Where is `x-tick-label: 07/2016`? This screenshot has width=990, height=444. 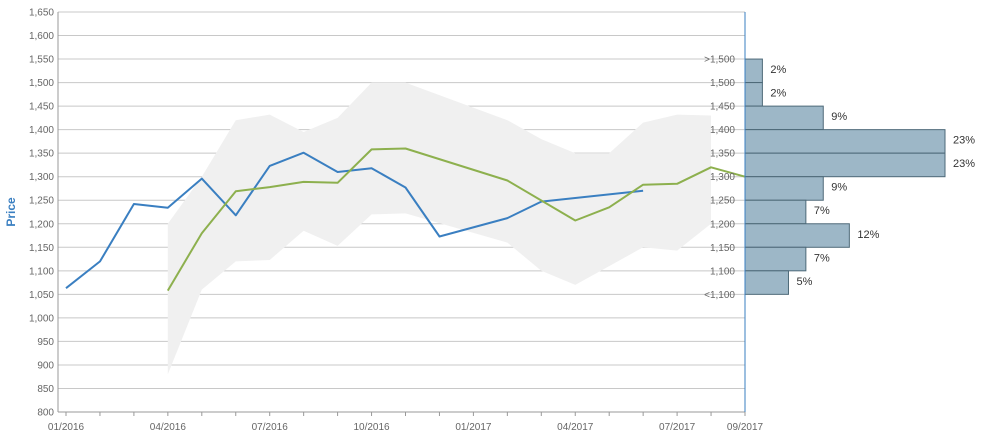 x-tick-label: 07/2016 is located at coordinates (270, 427).